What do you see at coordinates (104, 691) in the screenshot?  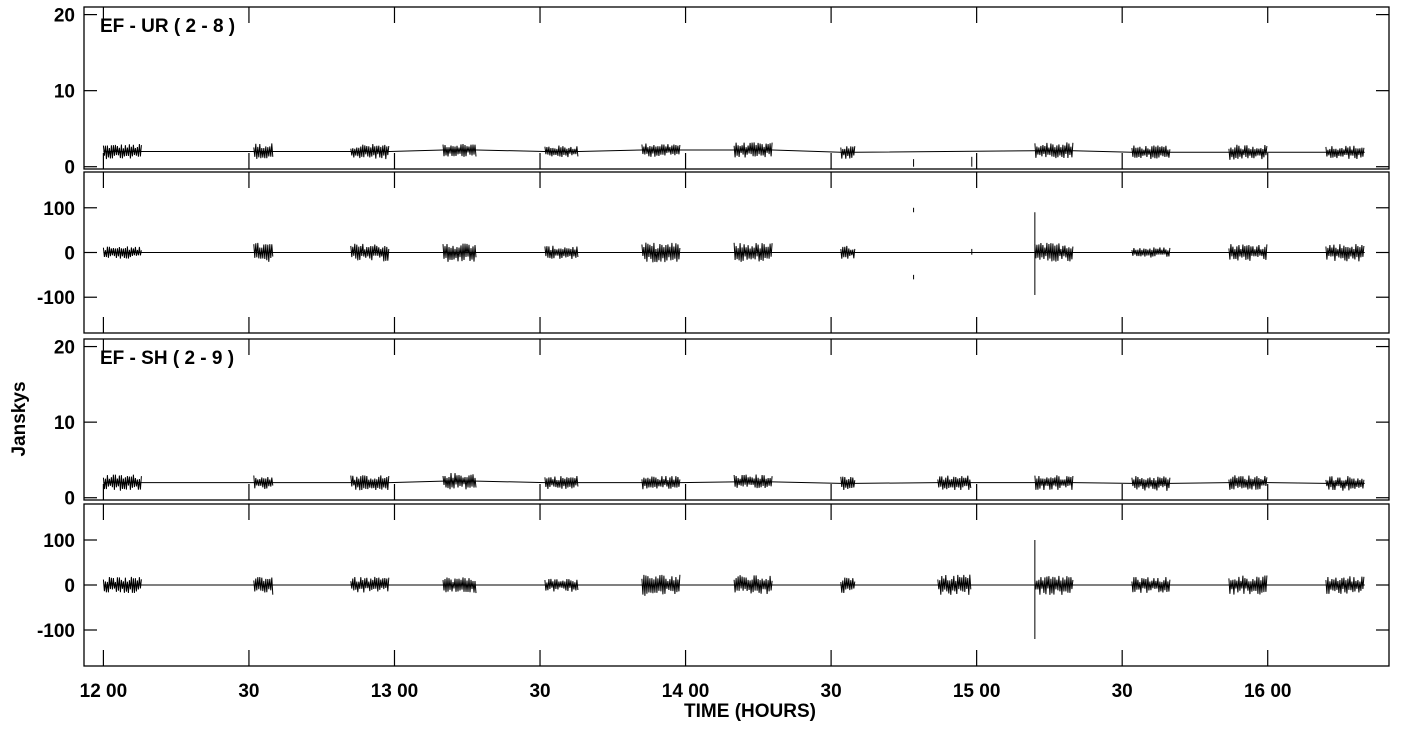 I see `x-tick-label: 12 00` at bounding box center [104, 691].